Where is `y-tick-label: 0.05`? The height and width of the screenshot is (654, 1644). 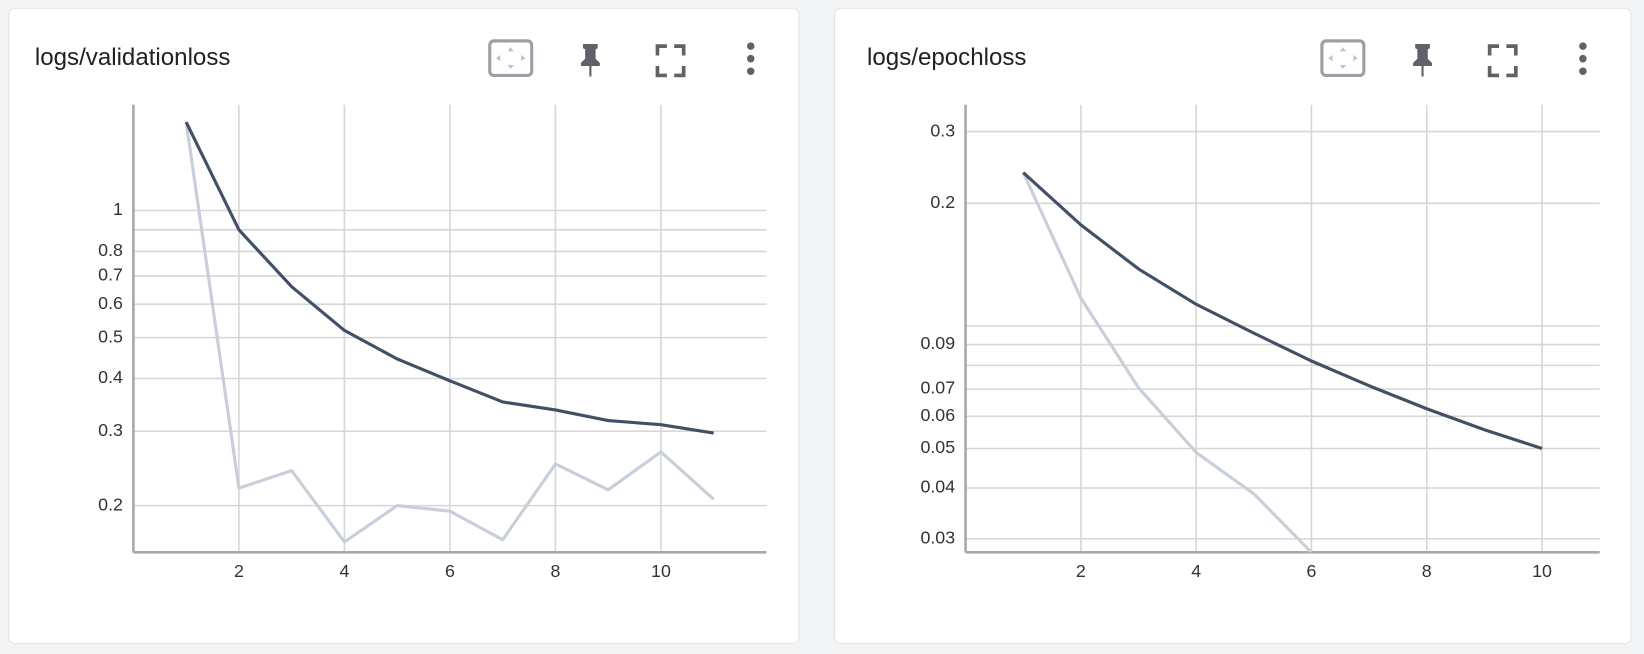
y-tick-label: 0.05 is located at coordinates (937, 447).